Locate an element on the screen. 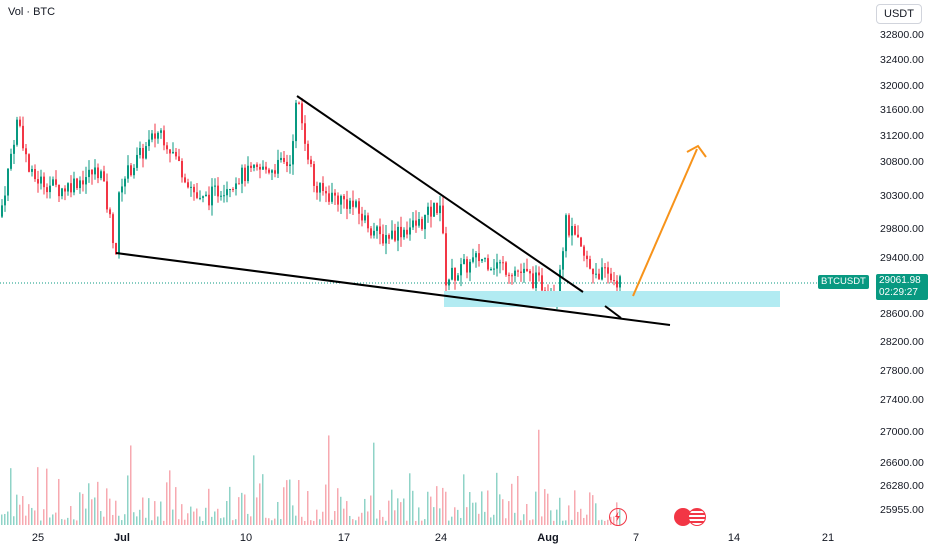 This screenshot has width=932, height=550. flag-event-icon is located at coordinates (697, 517).